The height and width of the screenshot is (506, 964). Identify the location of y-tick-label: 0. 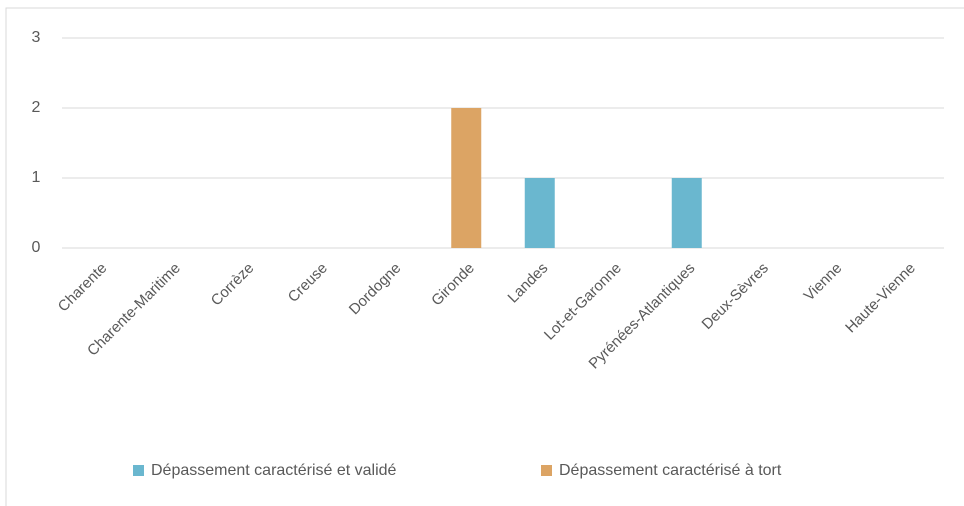
(36, 247).